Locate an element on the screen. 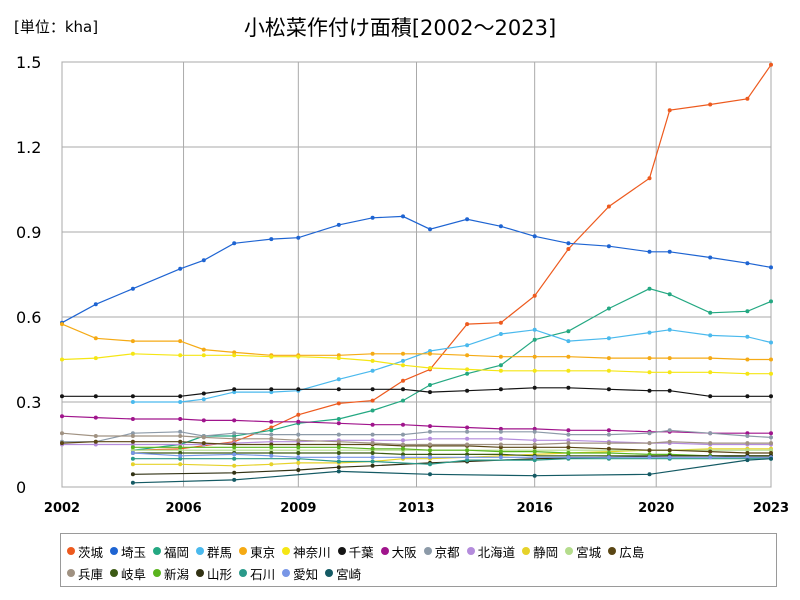 The height and width of the screenshot is (600, 800). legend-label: 茨城 is located at coordinates (91, 552).